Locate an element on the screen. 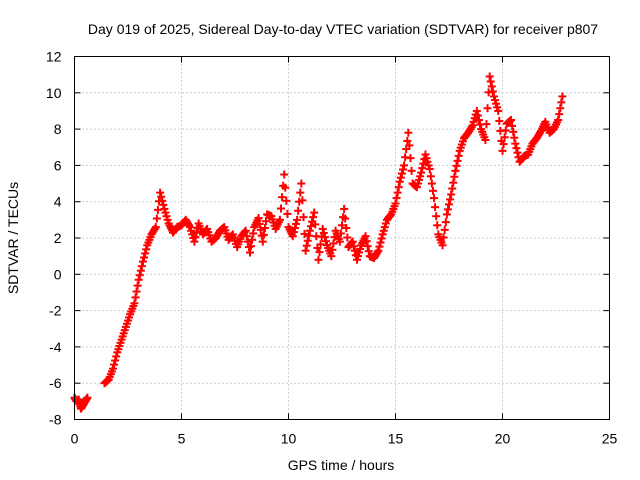  y-tick-label: 4 is located at coordinates (58, 202).